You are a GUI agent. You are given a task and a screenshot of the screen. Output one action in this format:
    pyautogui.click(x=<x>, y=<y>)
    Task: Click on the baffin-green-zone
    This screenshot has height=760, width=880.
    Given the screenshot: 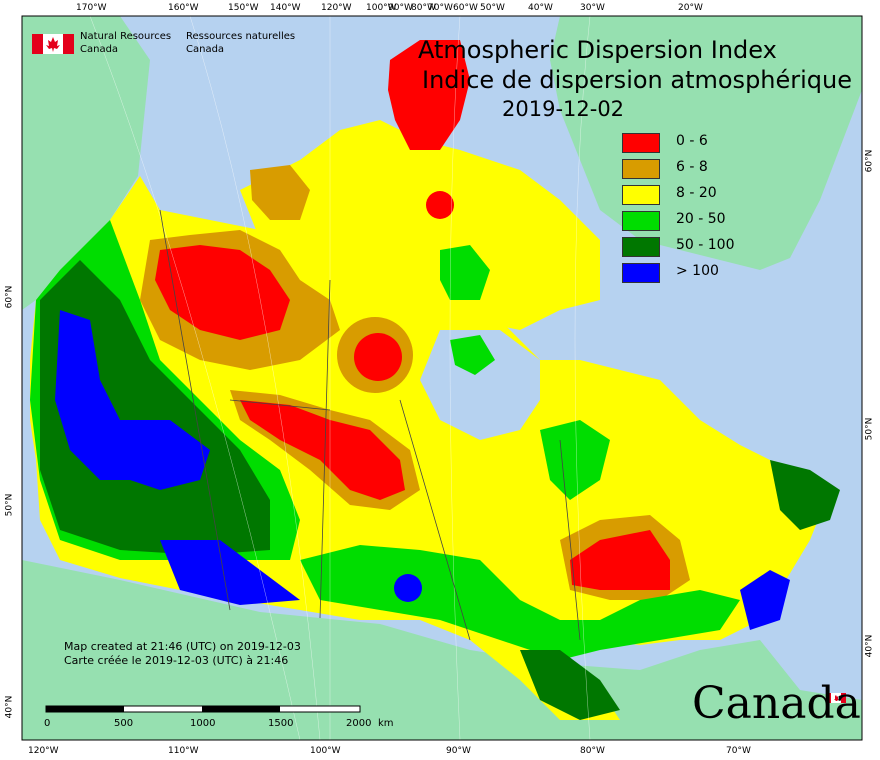 What is the action you would take?
    pyautogui.click(x=465, y=272)
    